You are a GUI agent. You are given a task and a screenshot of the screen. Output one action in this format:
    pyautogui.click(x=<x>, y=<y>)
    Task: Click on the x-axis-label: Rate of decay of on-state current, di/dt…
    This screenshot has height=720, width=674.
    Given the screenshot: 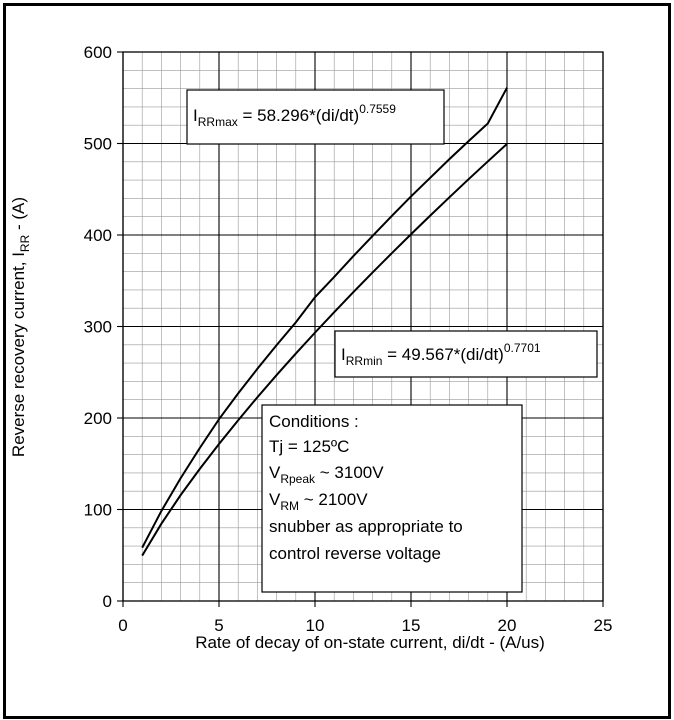 What is the action you would take?
    pyautogui.click(x=370, y=642)
    